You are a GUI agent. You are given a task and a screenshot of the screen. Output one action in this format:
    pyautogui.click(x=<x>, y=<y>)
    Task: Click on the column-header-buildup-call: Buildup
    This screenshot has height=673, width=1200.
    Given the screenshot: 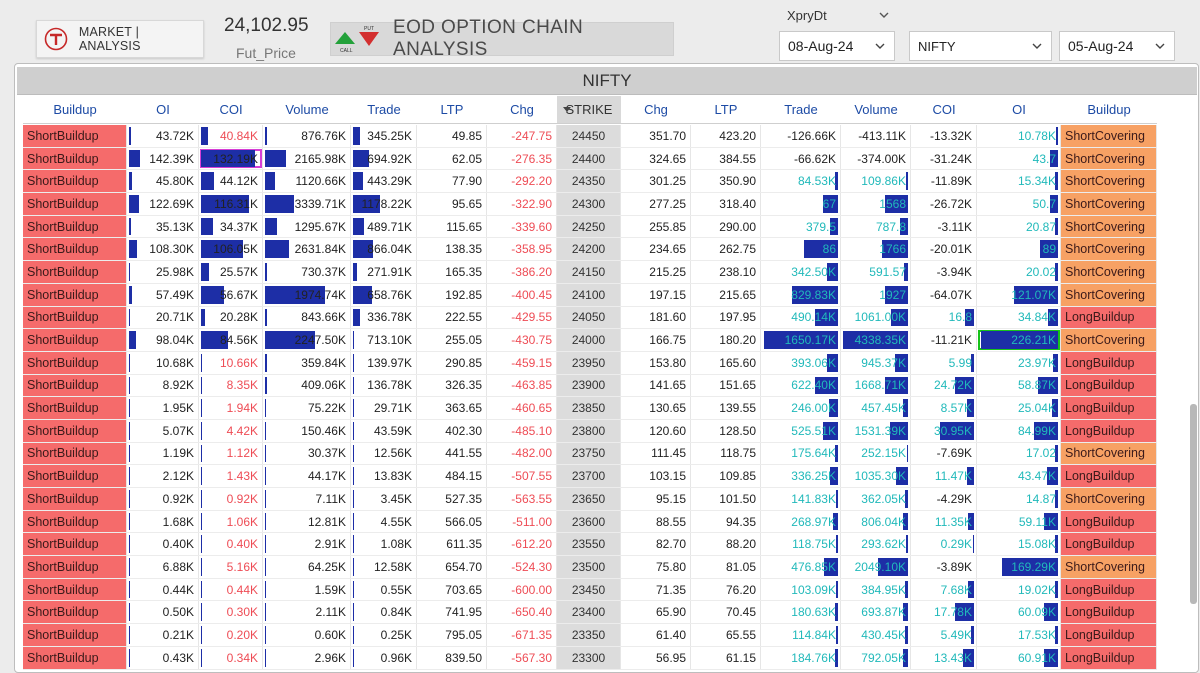 What is the action you would take?
    pyautogui.click(x=75, y=109)
    